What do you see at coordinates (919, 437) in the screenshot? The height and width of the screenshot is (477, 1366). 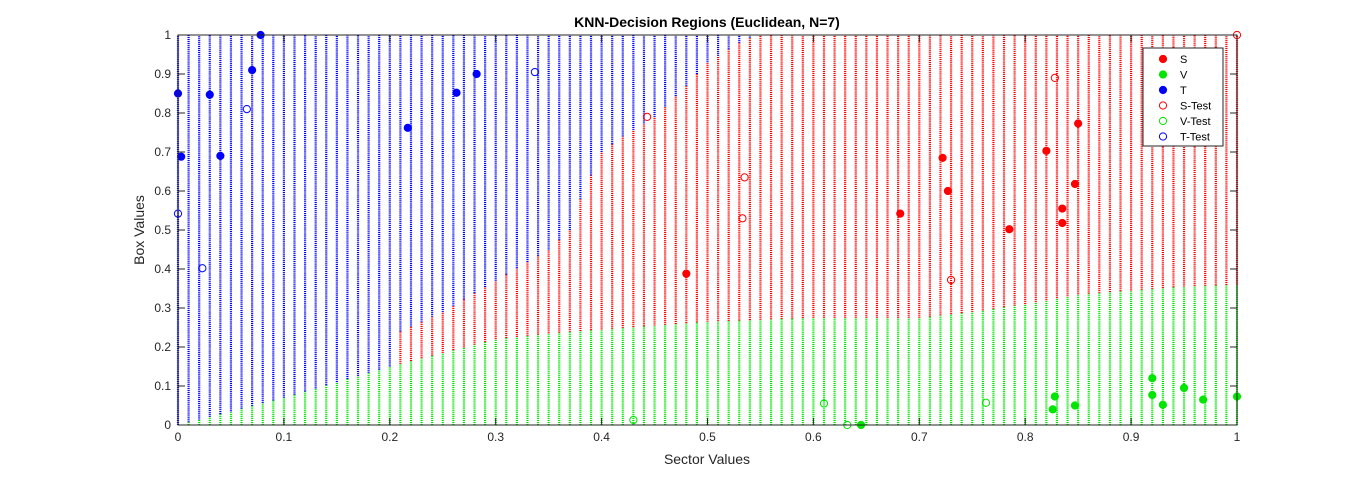 I see `x-tick-label: 0.7` at bounding box center [919, 437].